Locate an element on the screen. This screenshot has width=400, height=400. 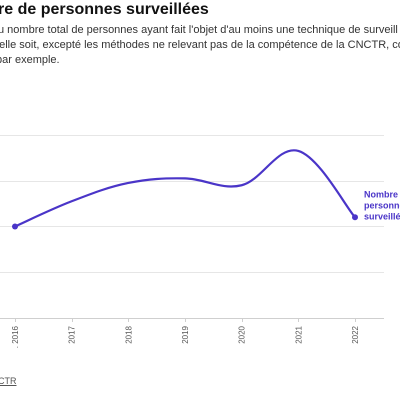
x-tick-label: 2020 is located at coordinates (242, 334).